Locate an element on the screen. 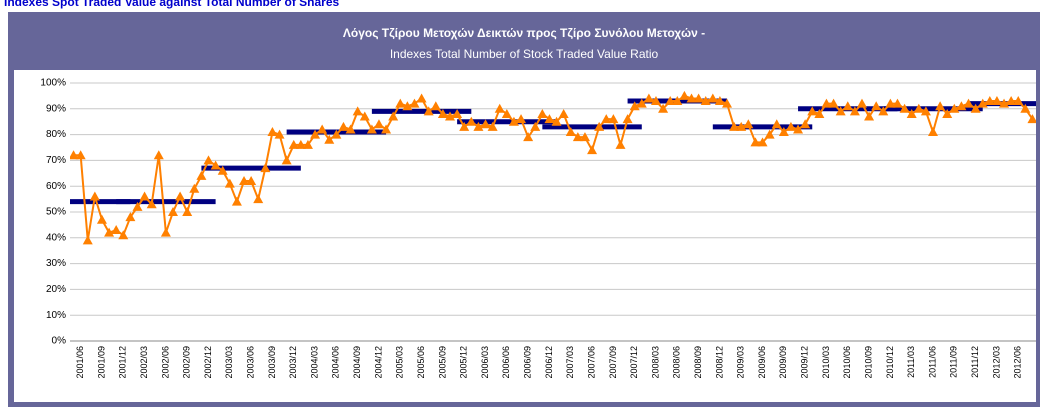 This screenshot has width=1048, height=414. x-tick-label: 2011/03 is located at coordinates (911, 362).